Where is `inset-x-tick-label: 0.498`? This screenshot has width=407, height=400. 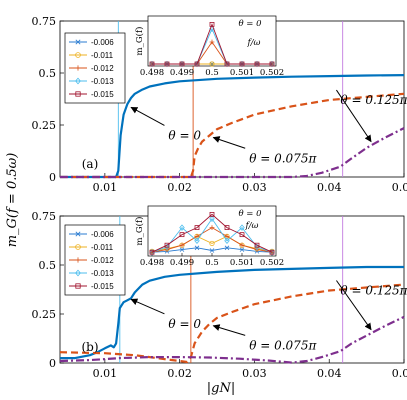 inset-x-tick-label: 0.498 is located at coordinates (152, 73).